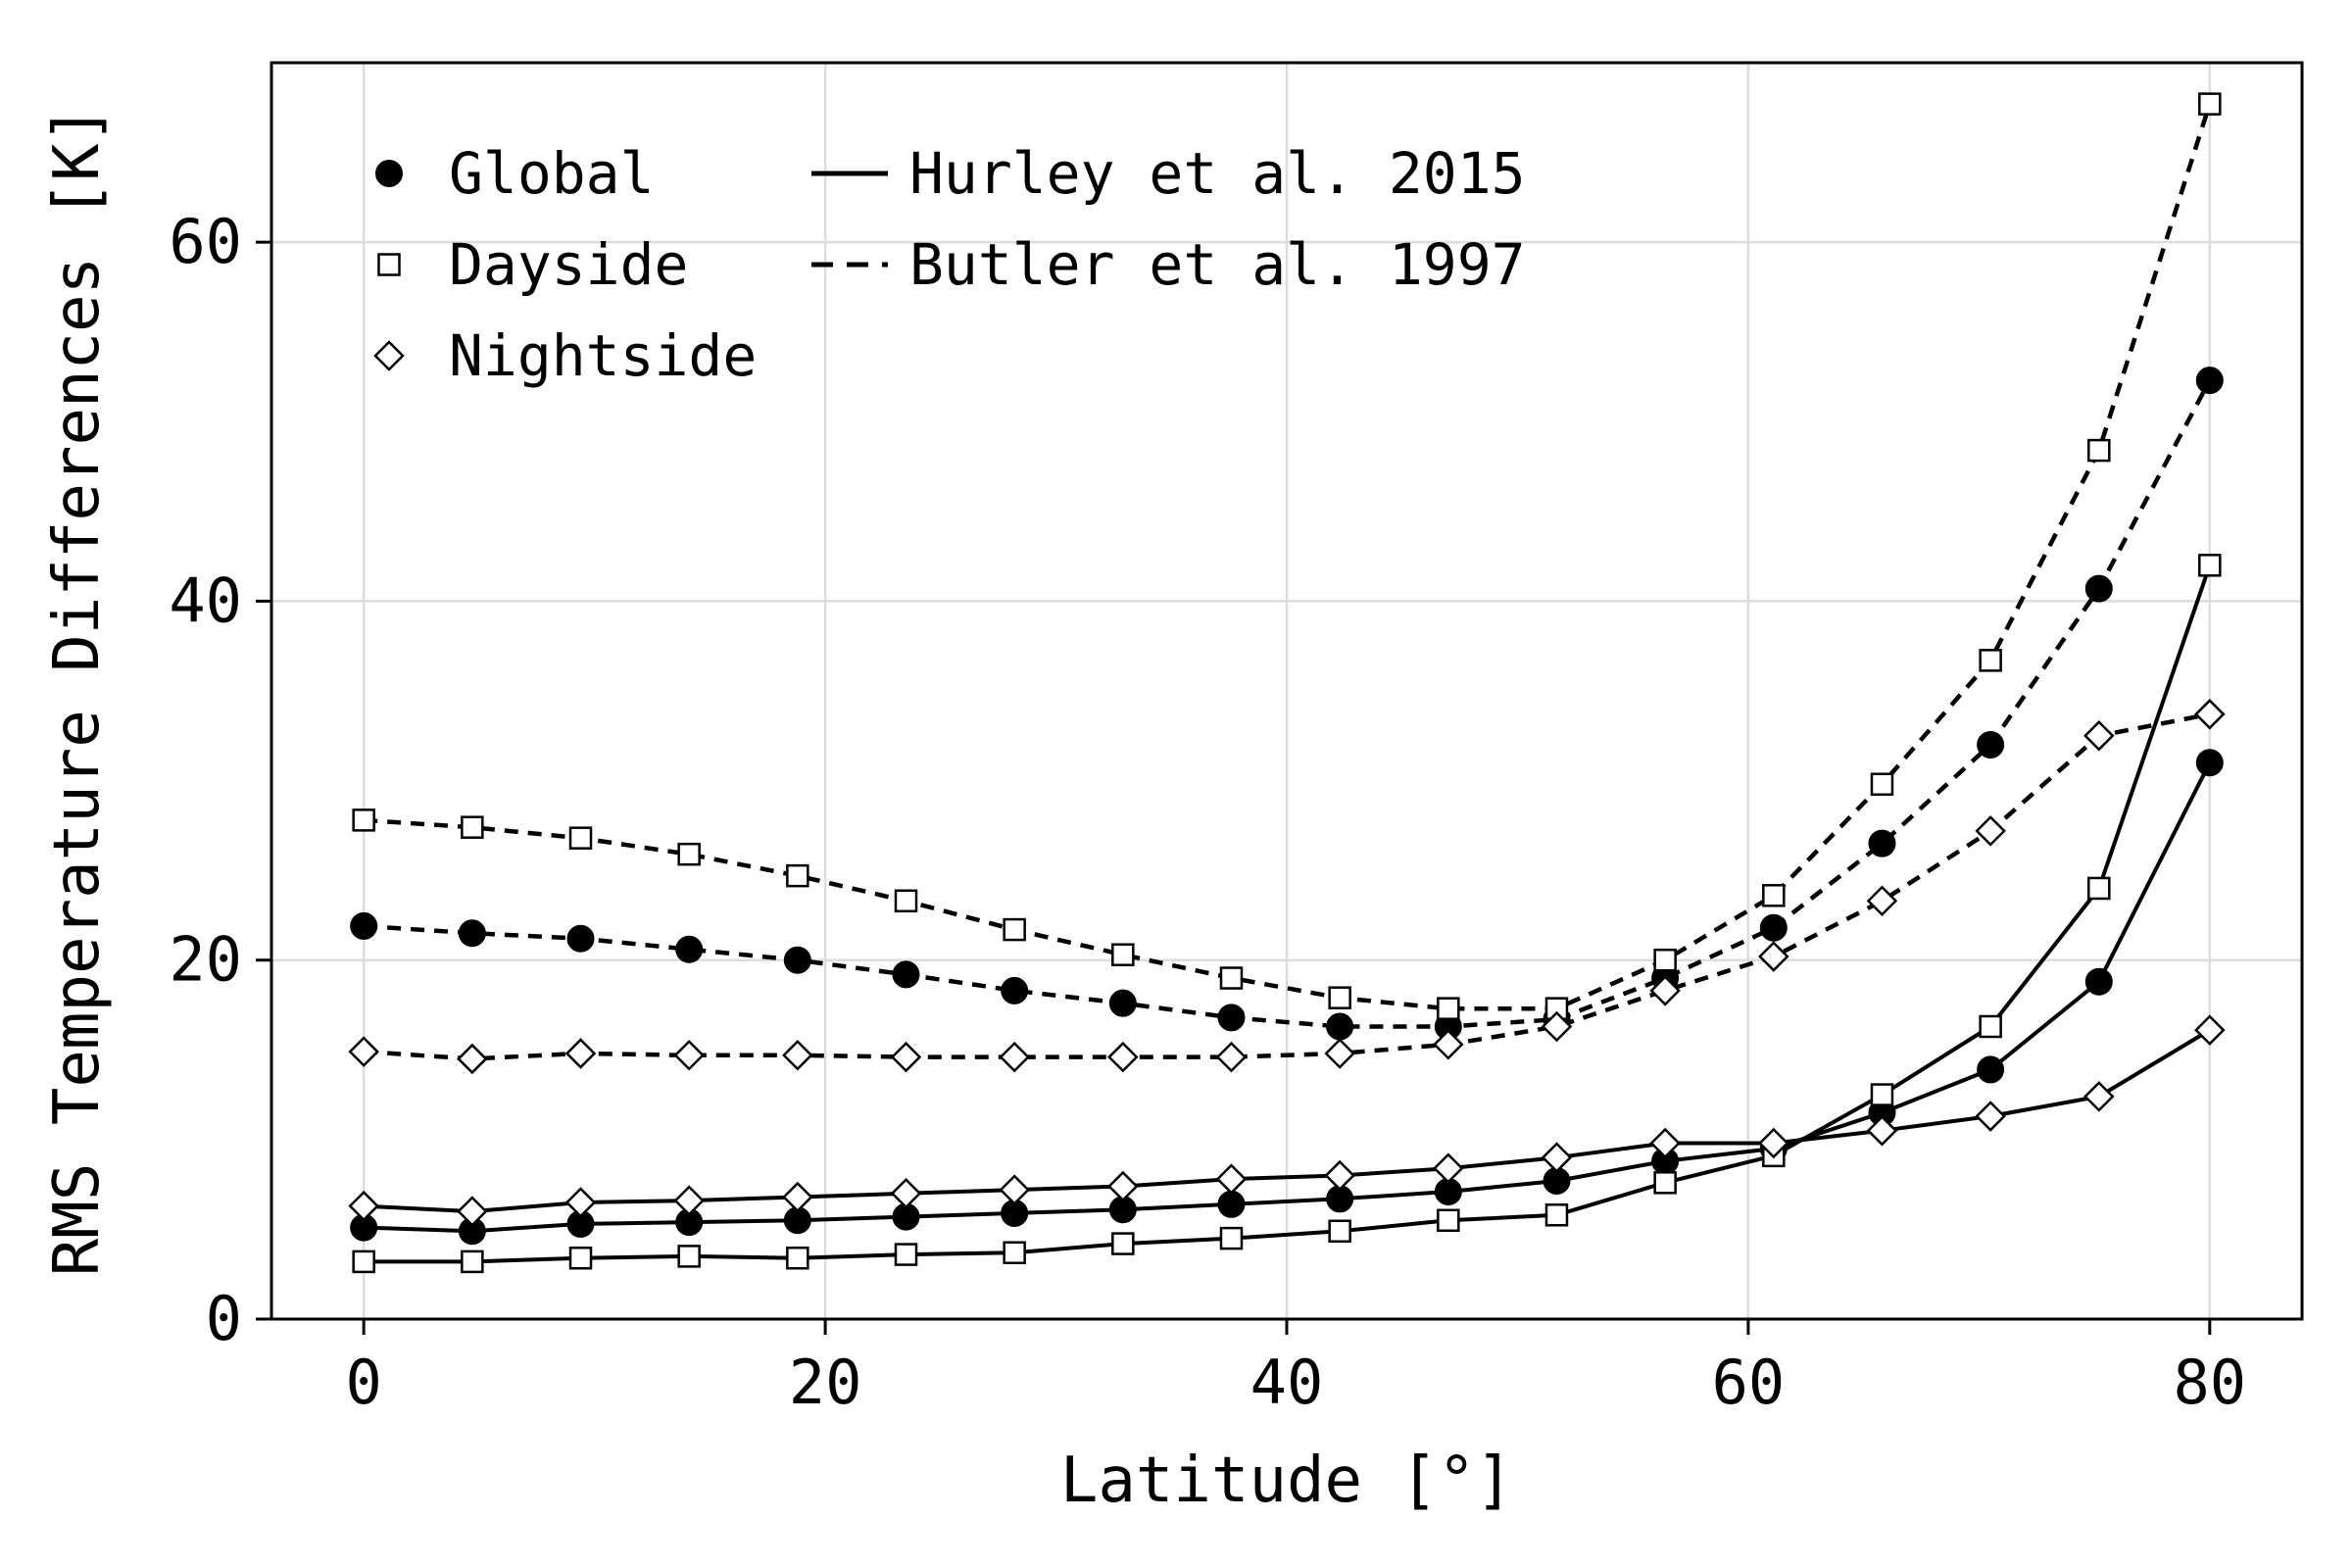 The width and height of the screenshot is (2352, 1568). Describe the element at coordinates (1217, 173) in the screenshot. I see `legend-label: Hurley et al. 2015` at that location.